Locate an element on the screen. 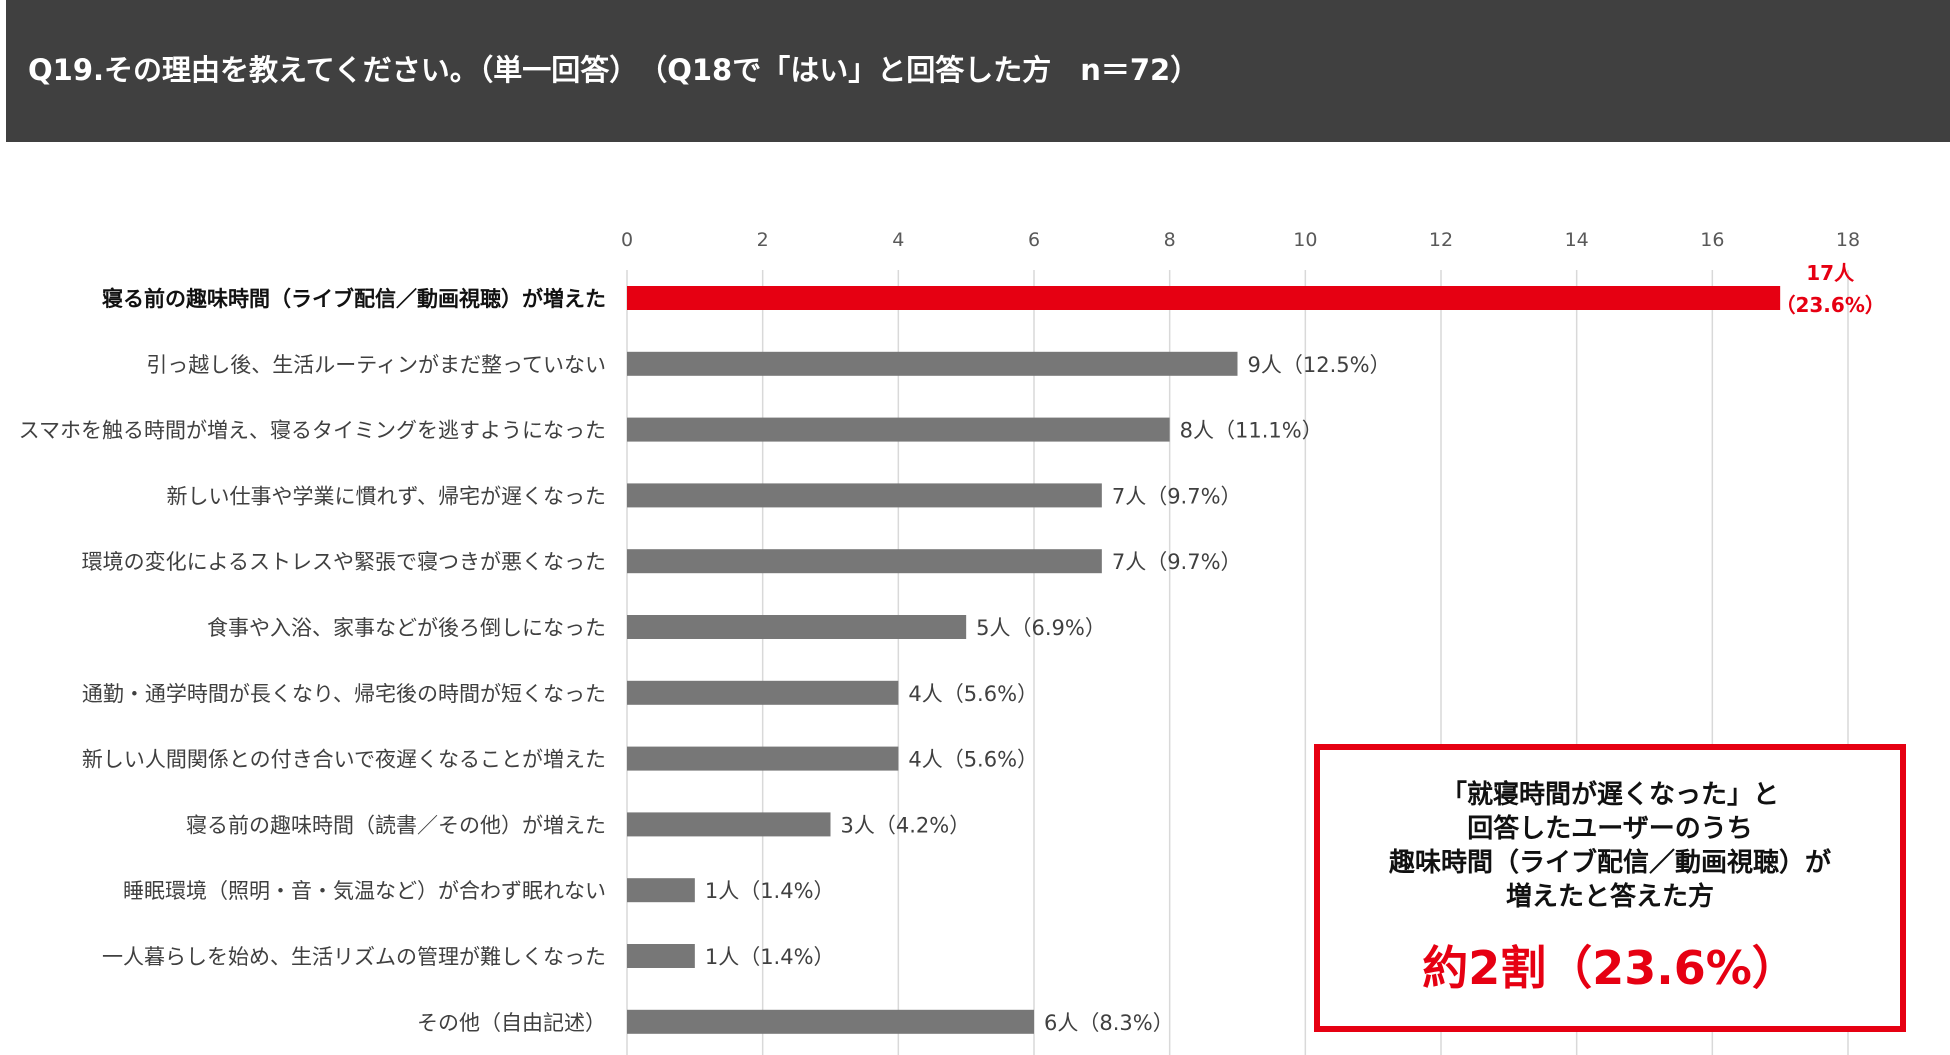 The width and height of the screenshot is (1950, 1055). x-tick-label: 12 is located at coordinates (1441, 240).